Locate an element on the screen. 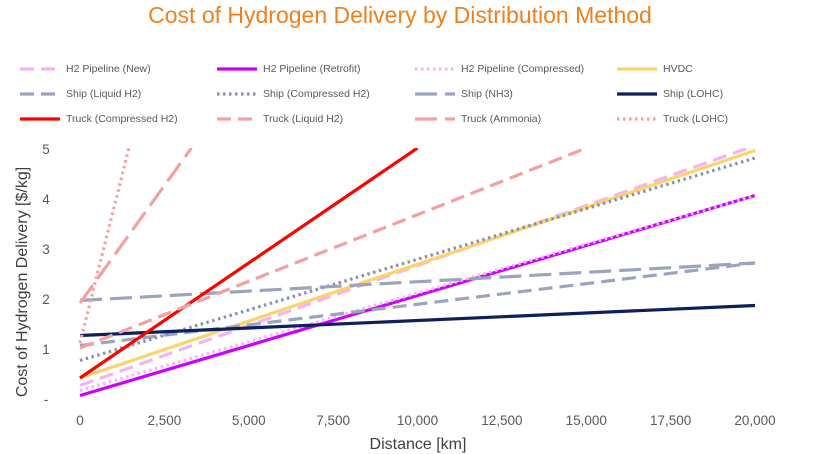 The height and width of the screenshot is (454, 814). legend-label: H2 Pipeline (Compressed) is located at coordinates (523, 69).